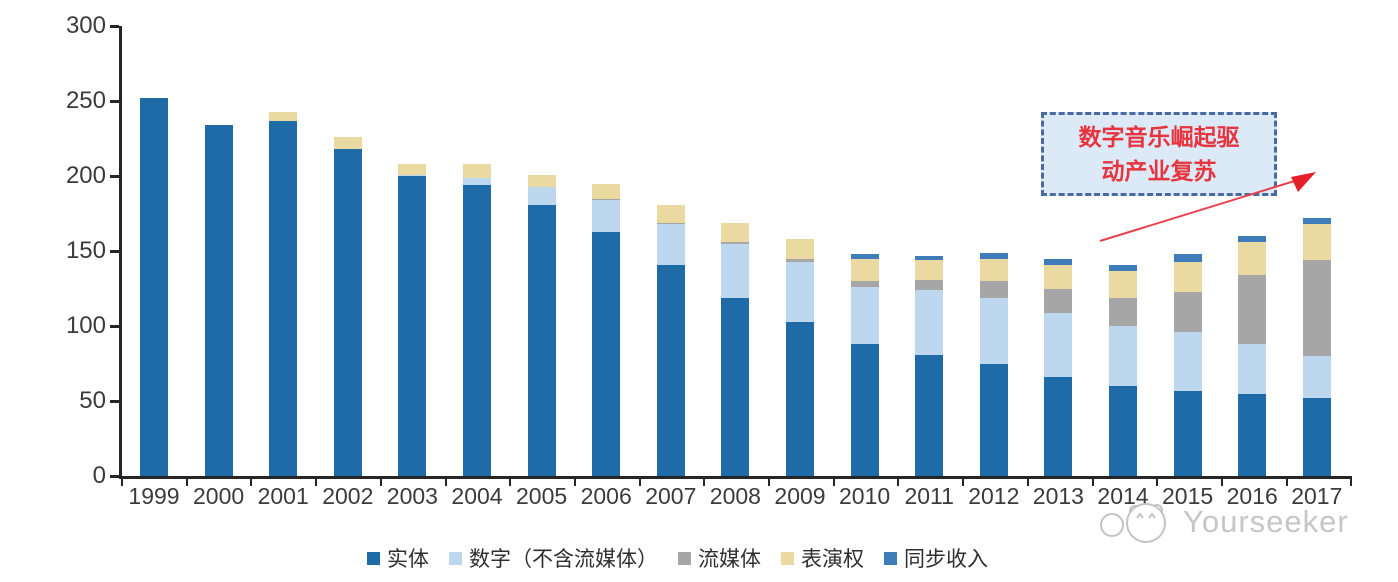  I want to click on legend-label: 表演权, so click(832, 559).